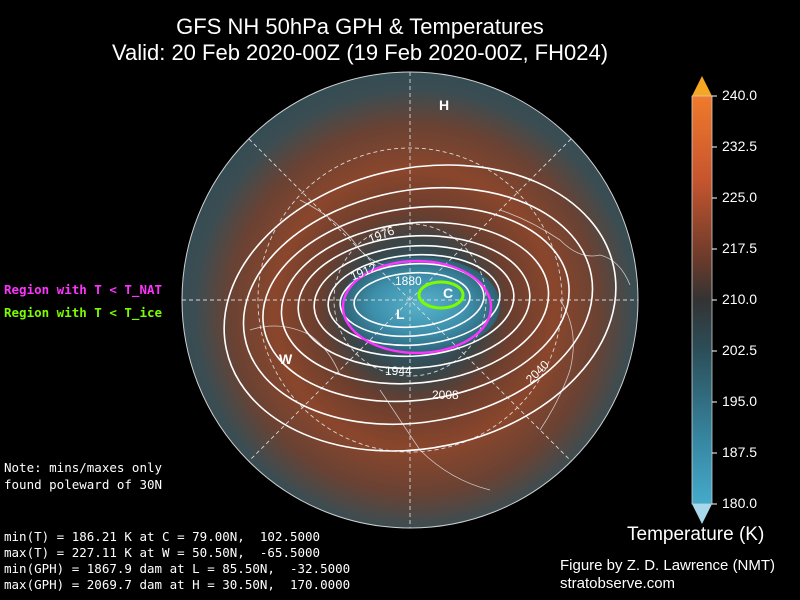 This screenshot has width=800, height=600. I want to click on ice-legend-label: Region with T < T_ice, so click(83, 312).